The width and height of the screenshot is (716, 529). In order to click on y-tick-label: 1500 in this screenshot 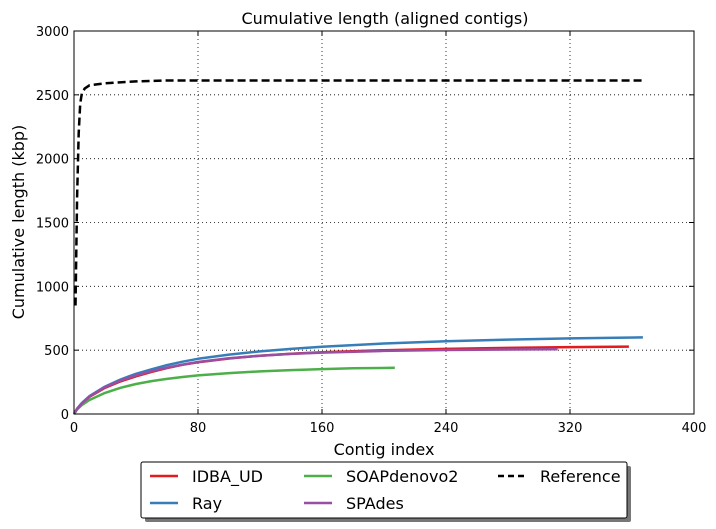, I will do `click(52, 224)`.